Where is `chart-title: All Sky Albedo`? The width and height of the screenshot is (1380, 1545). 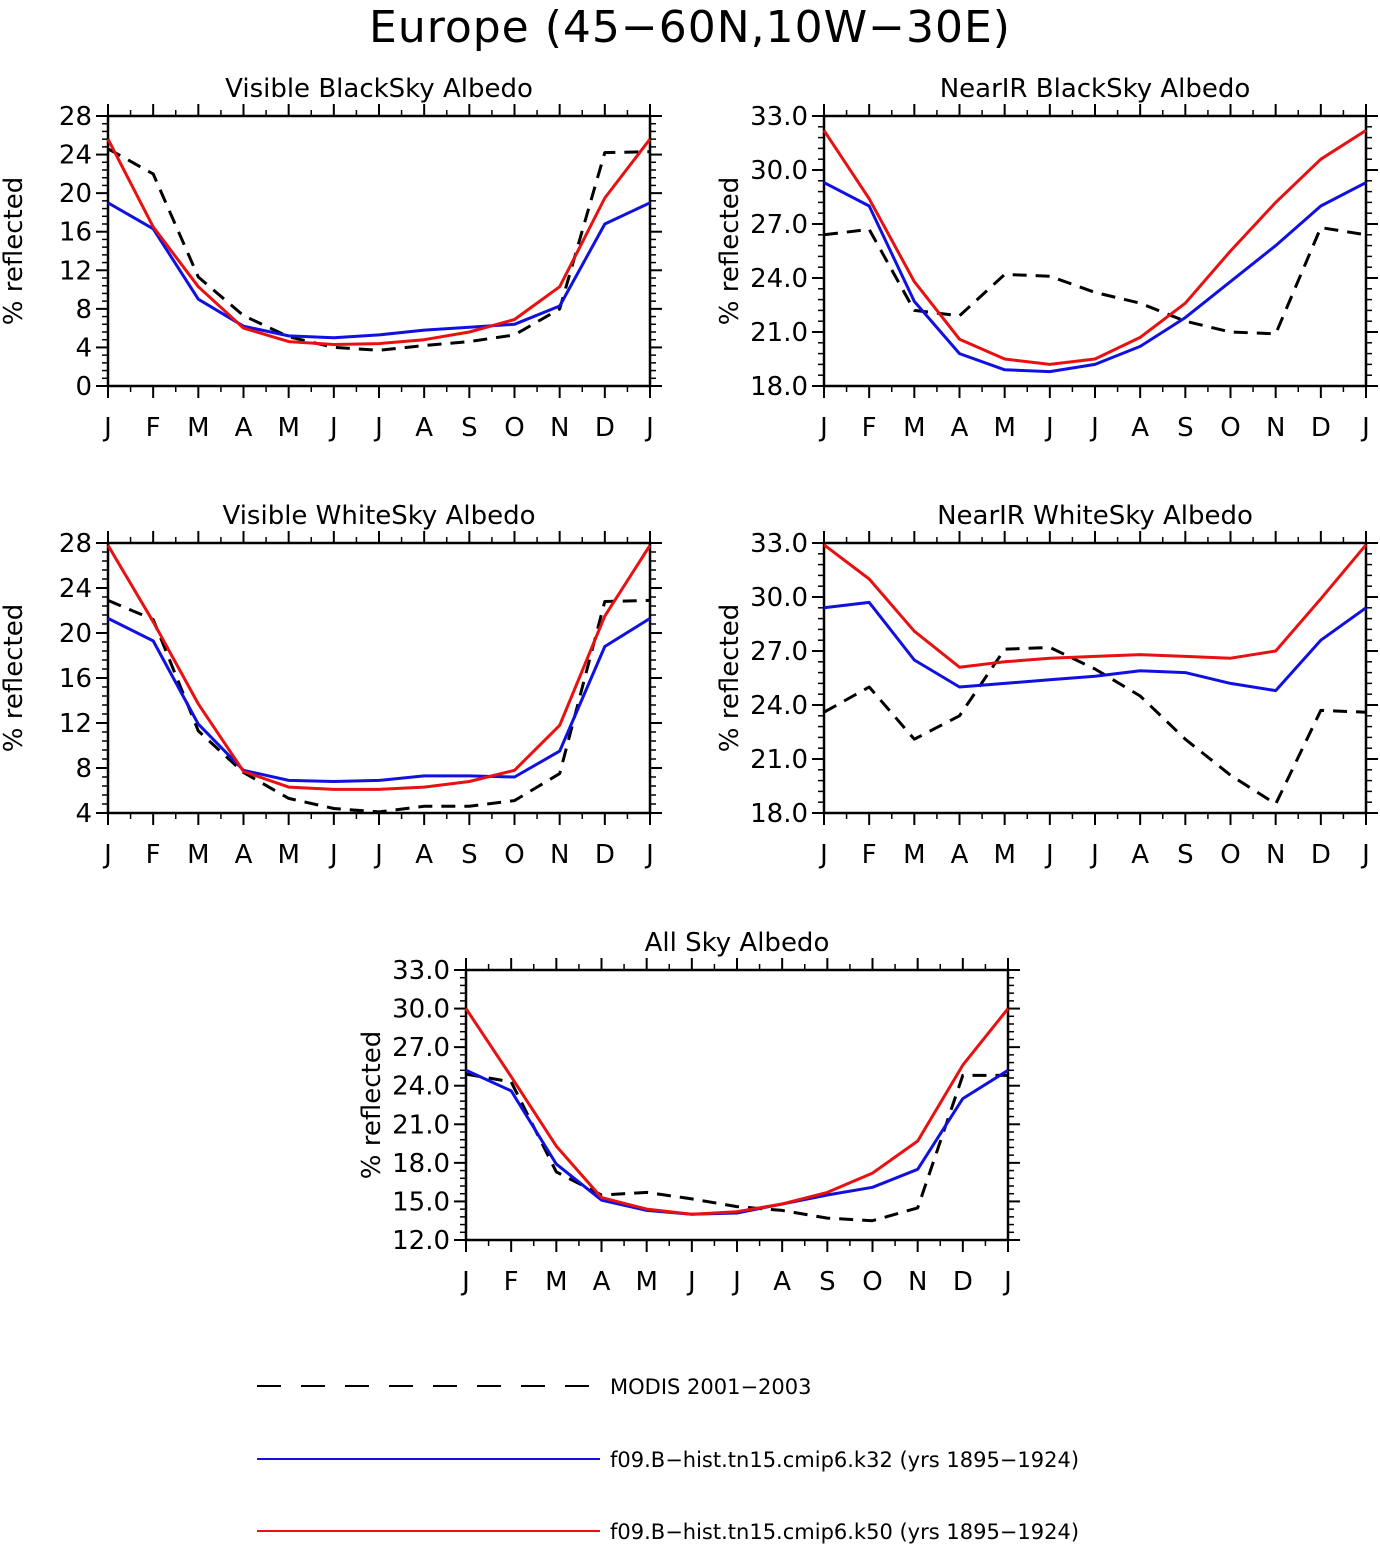
chart-title: All Sky Albedo is located at coordinates (737, 943).